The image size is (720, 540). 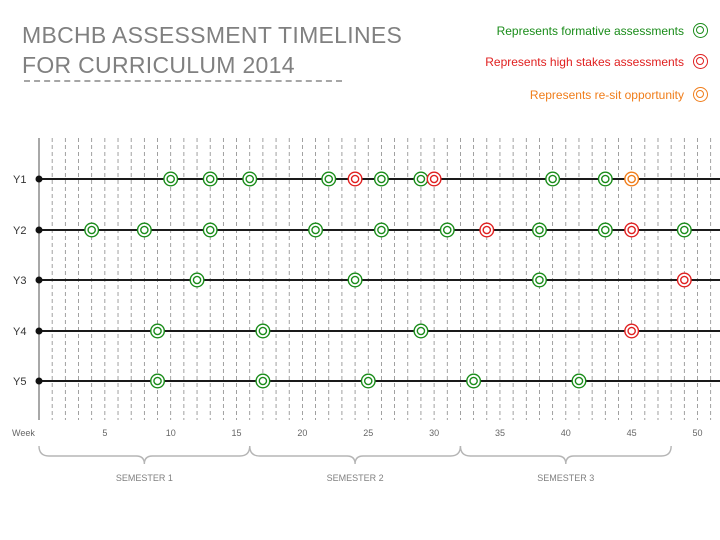 What do you see at coordinates (700, 94) in the screenshot?
I see `legend-resit-ring-icon` at bounding box center [700, 94].